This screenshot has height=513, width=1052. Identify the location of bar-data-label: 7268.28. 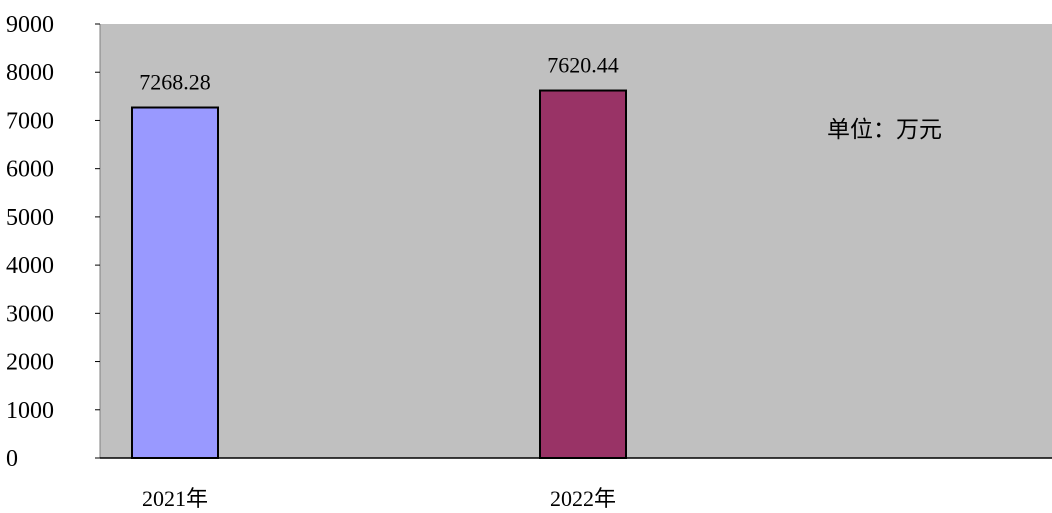
(175, 82).